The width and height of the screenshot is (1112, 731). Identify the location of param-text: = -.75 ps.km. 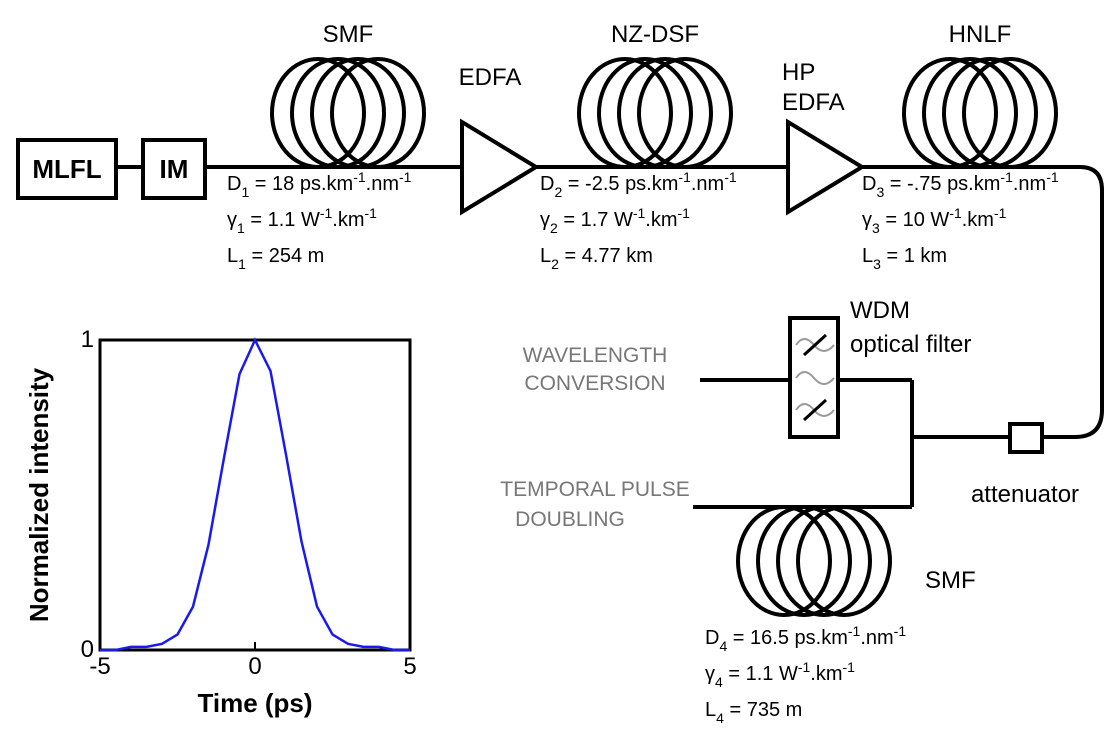
(942, 184).